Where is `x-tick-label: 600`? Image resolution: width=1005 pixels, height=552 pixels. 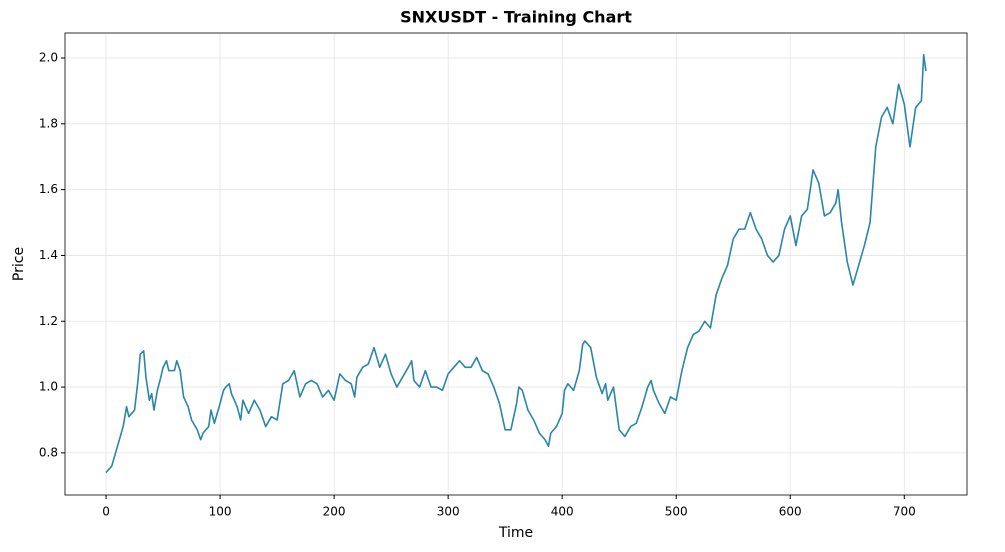 x-tick-label: 600 is located at coordinates (790, 512).